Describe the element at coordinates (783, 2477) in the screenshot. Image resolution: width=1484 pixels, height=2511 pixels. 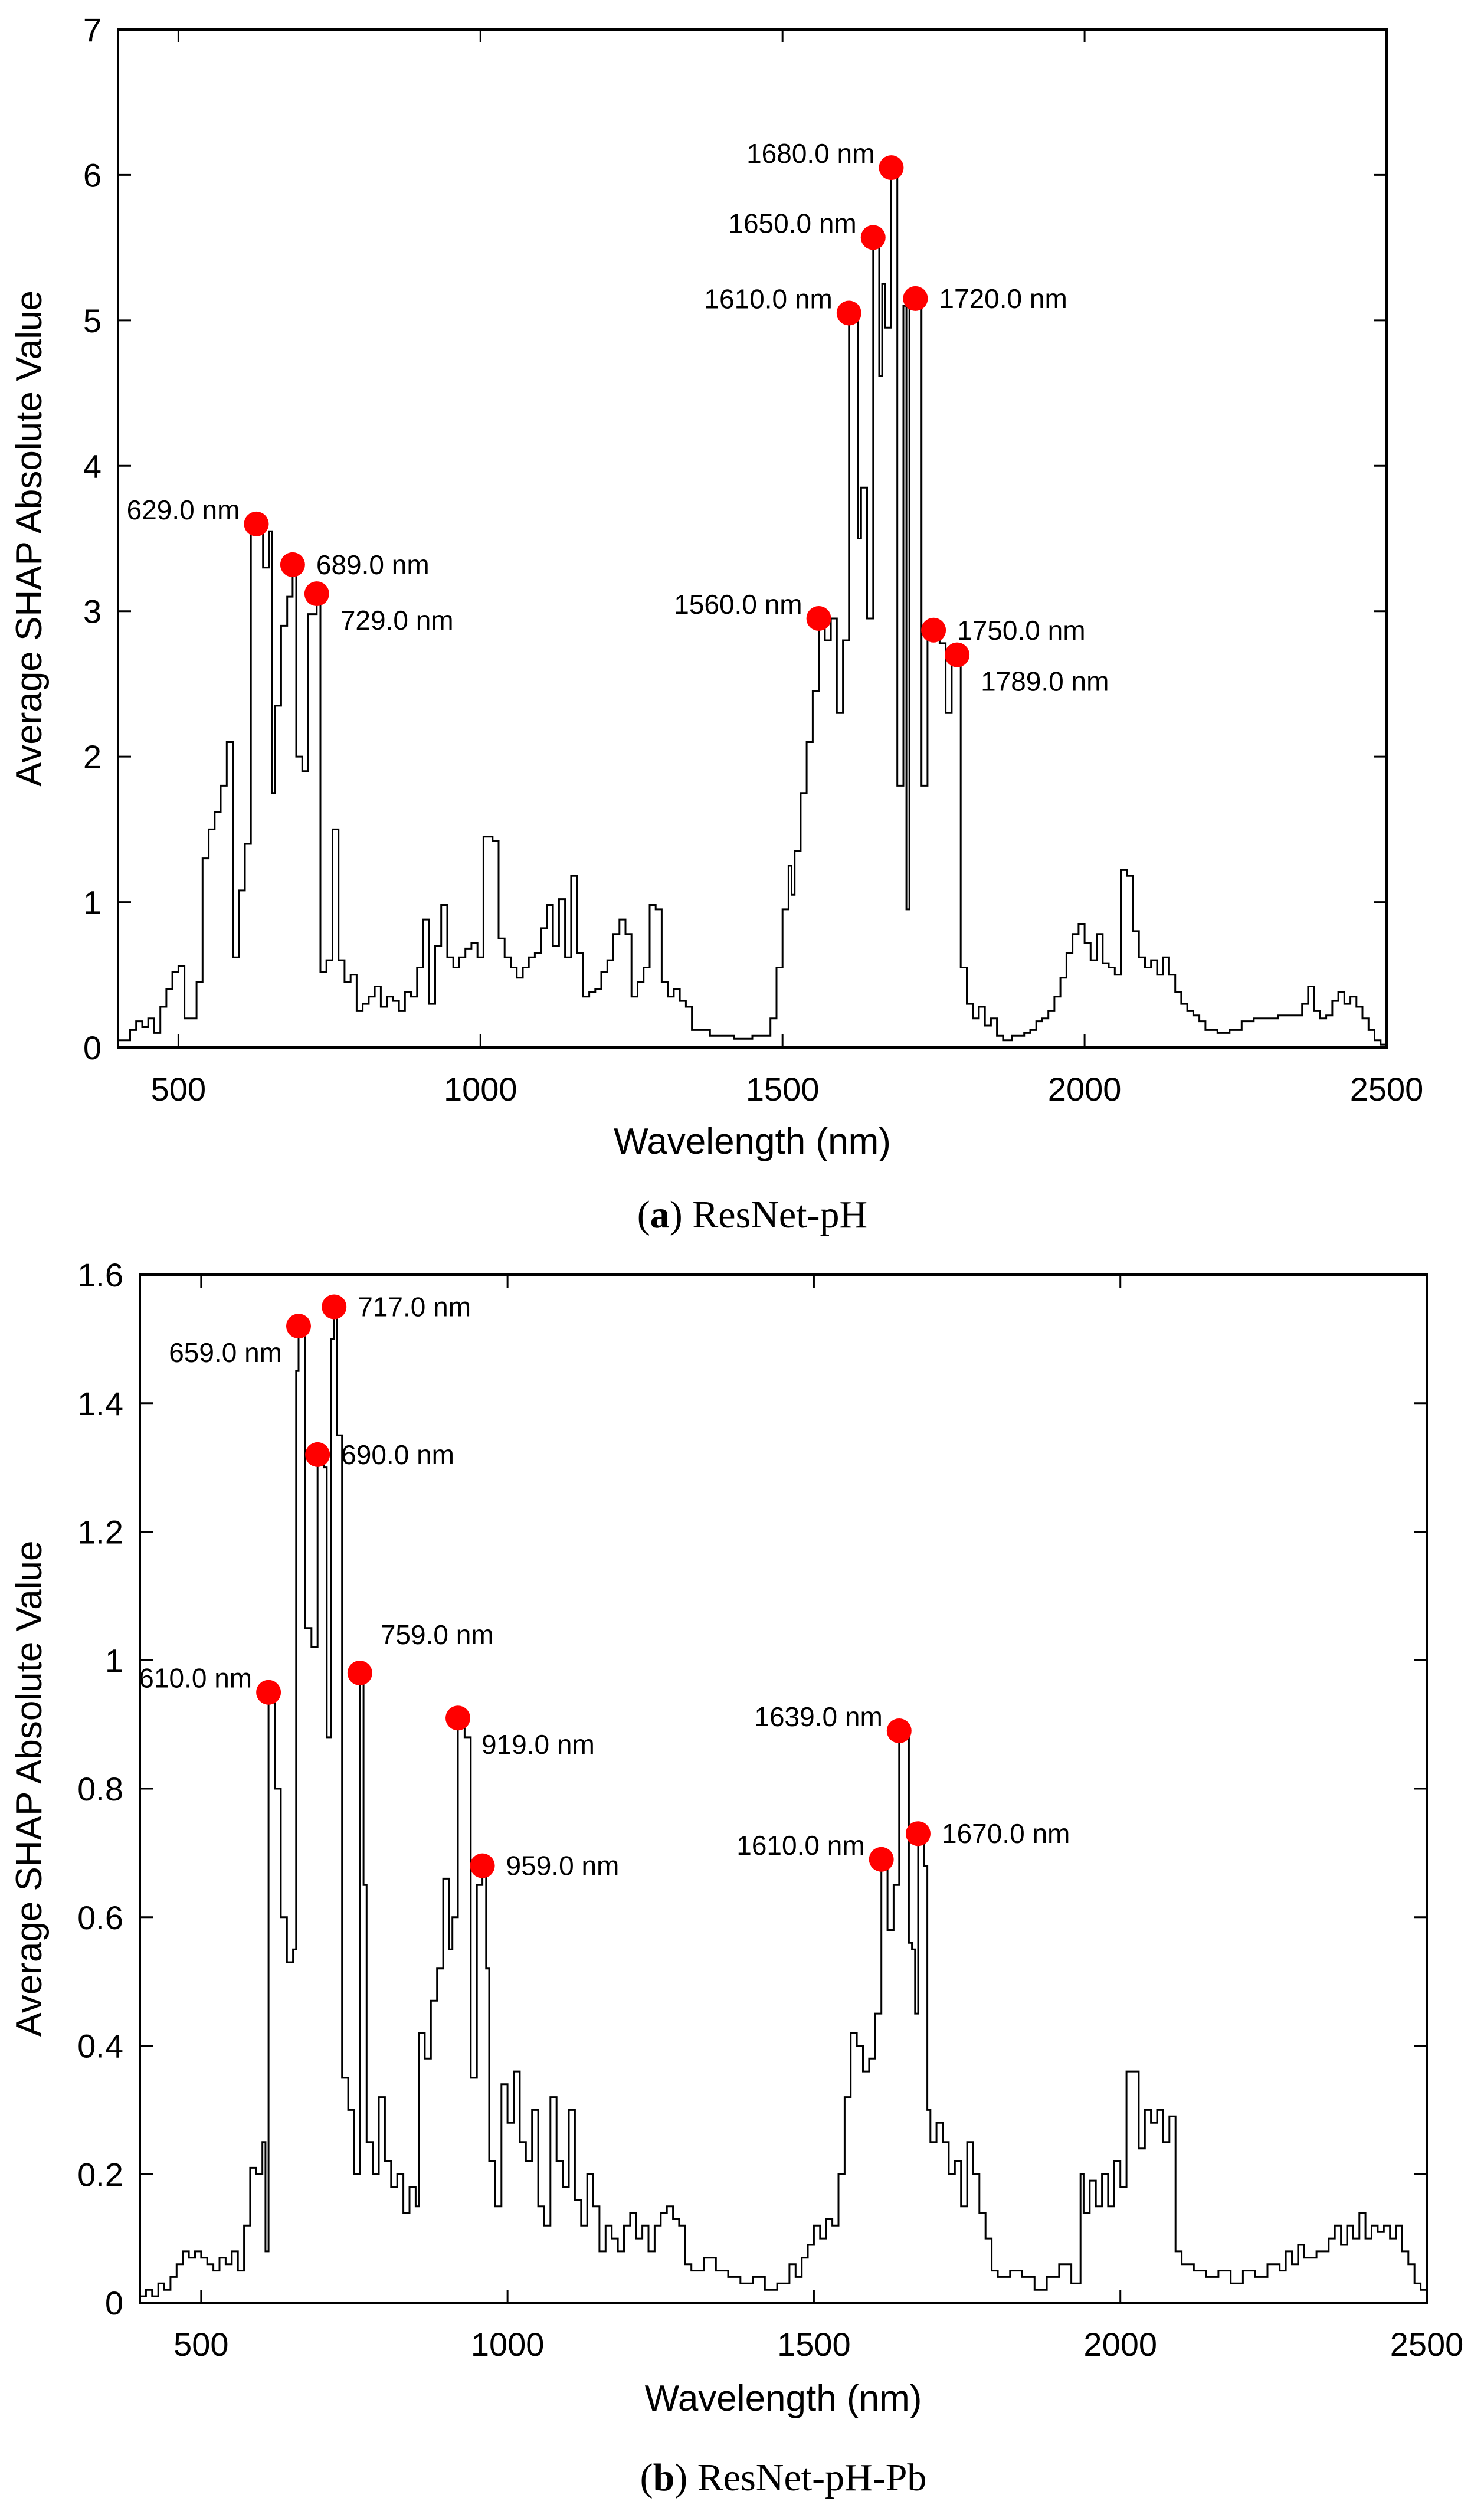
I see `chart-caption: (b) ResNet-pH-Pb` at that location.